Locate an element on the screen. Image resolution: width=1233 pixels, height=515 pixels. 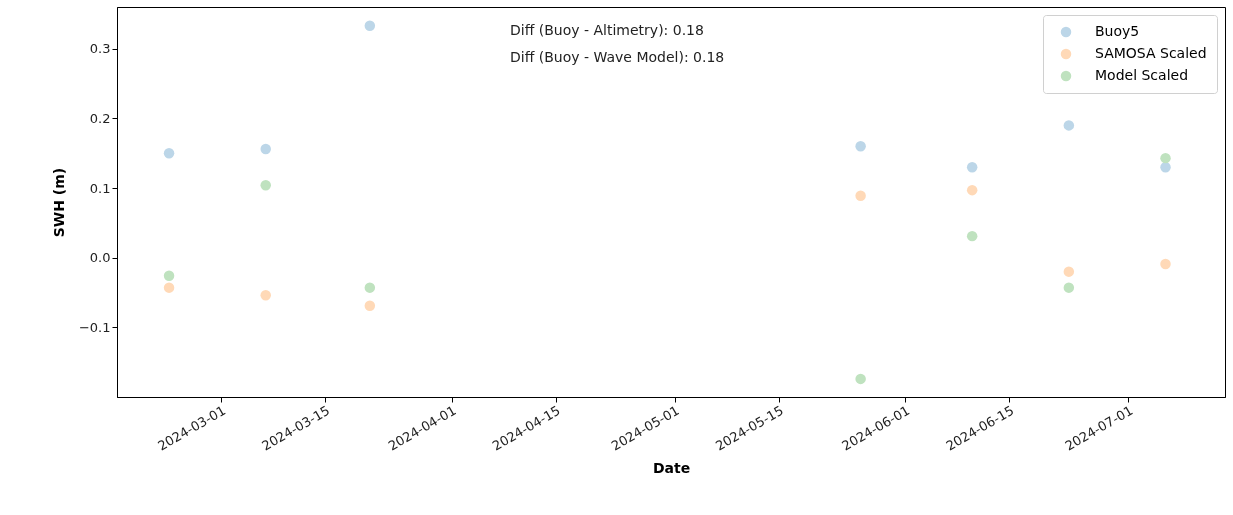
y-tick-label: 0.2 is located at coordinates (100, 118).